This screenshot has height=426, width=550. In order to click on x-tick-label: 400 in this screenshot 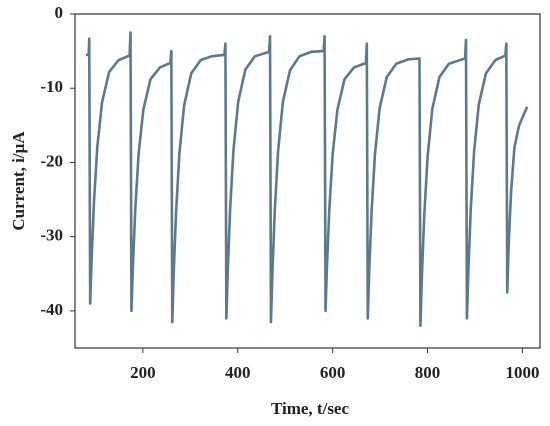, I will do `click(238, 372)`.